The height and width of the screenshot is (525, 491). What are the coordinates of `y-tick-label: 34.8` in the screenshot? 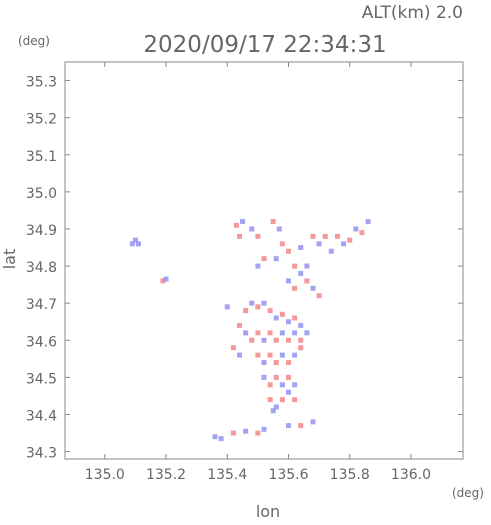 It's located at (41, 268).